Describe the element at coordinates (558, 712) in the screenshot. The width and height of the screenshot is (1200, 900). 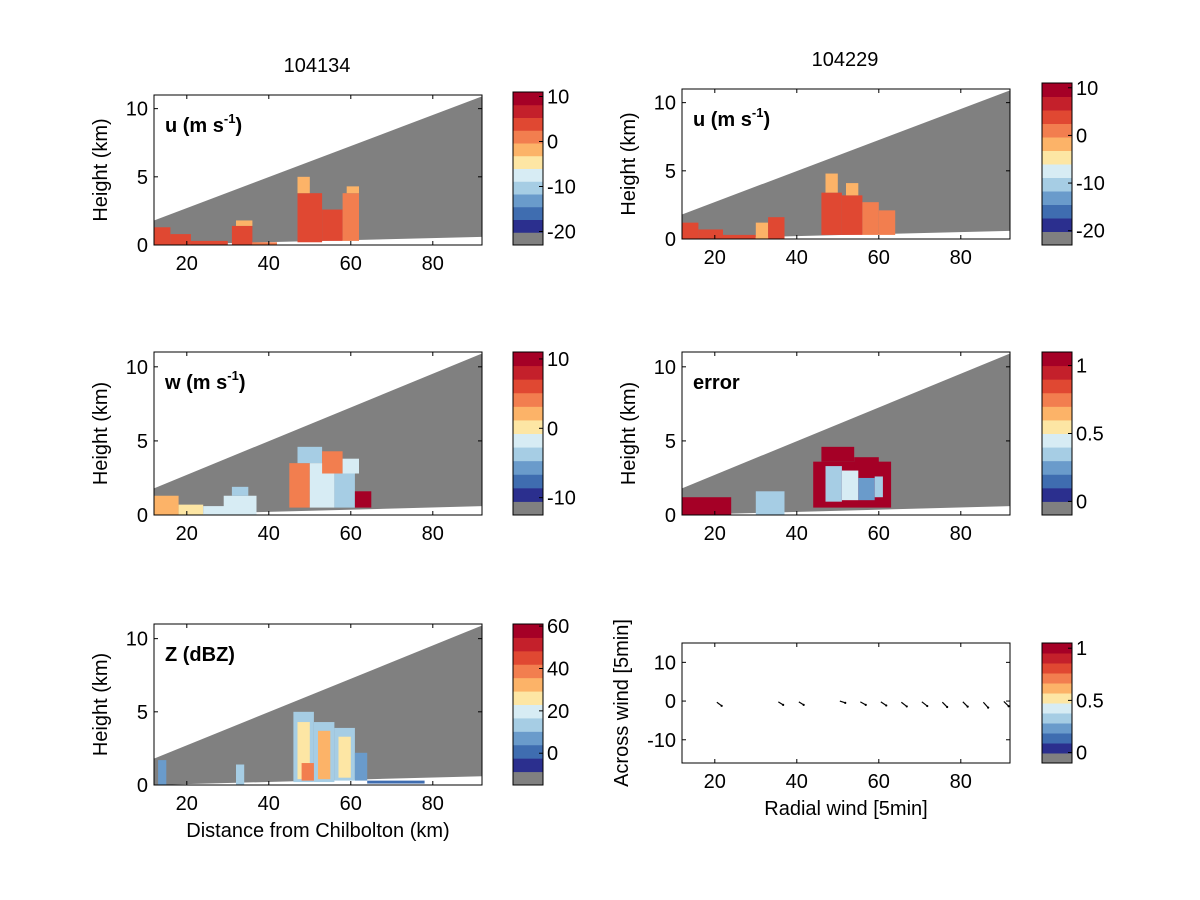
I see `colorbar-tick-label: 20` at that location.